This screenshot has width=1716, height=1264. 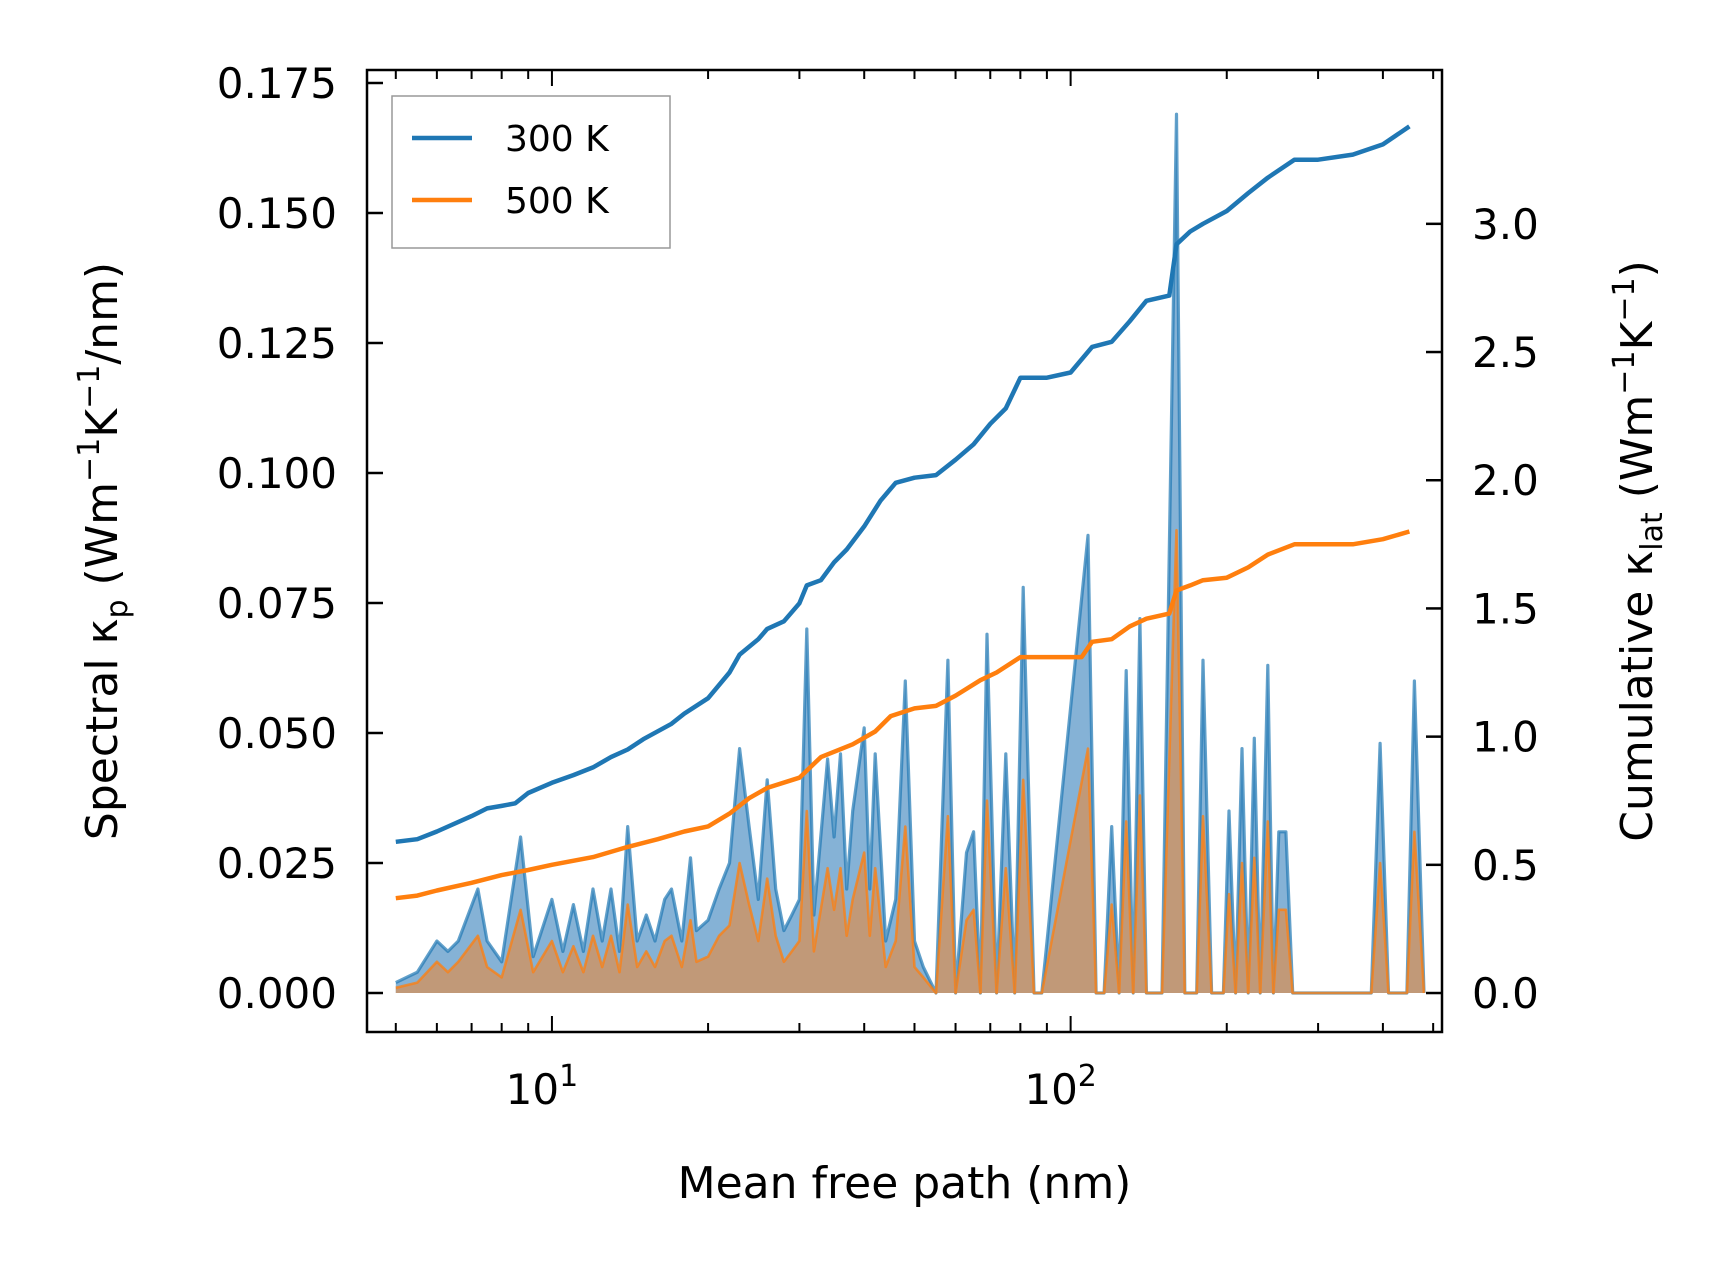 I want to click on legend-label: 500 K, so click(x=557, y=201).